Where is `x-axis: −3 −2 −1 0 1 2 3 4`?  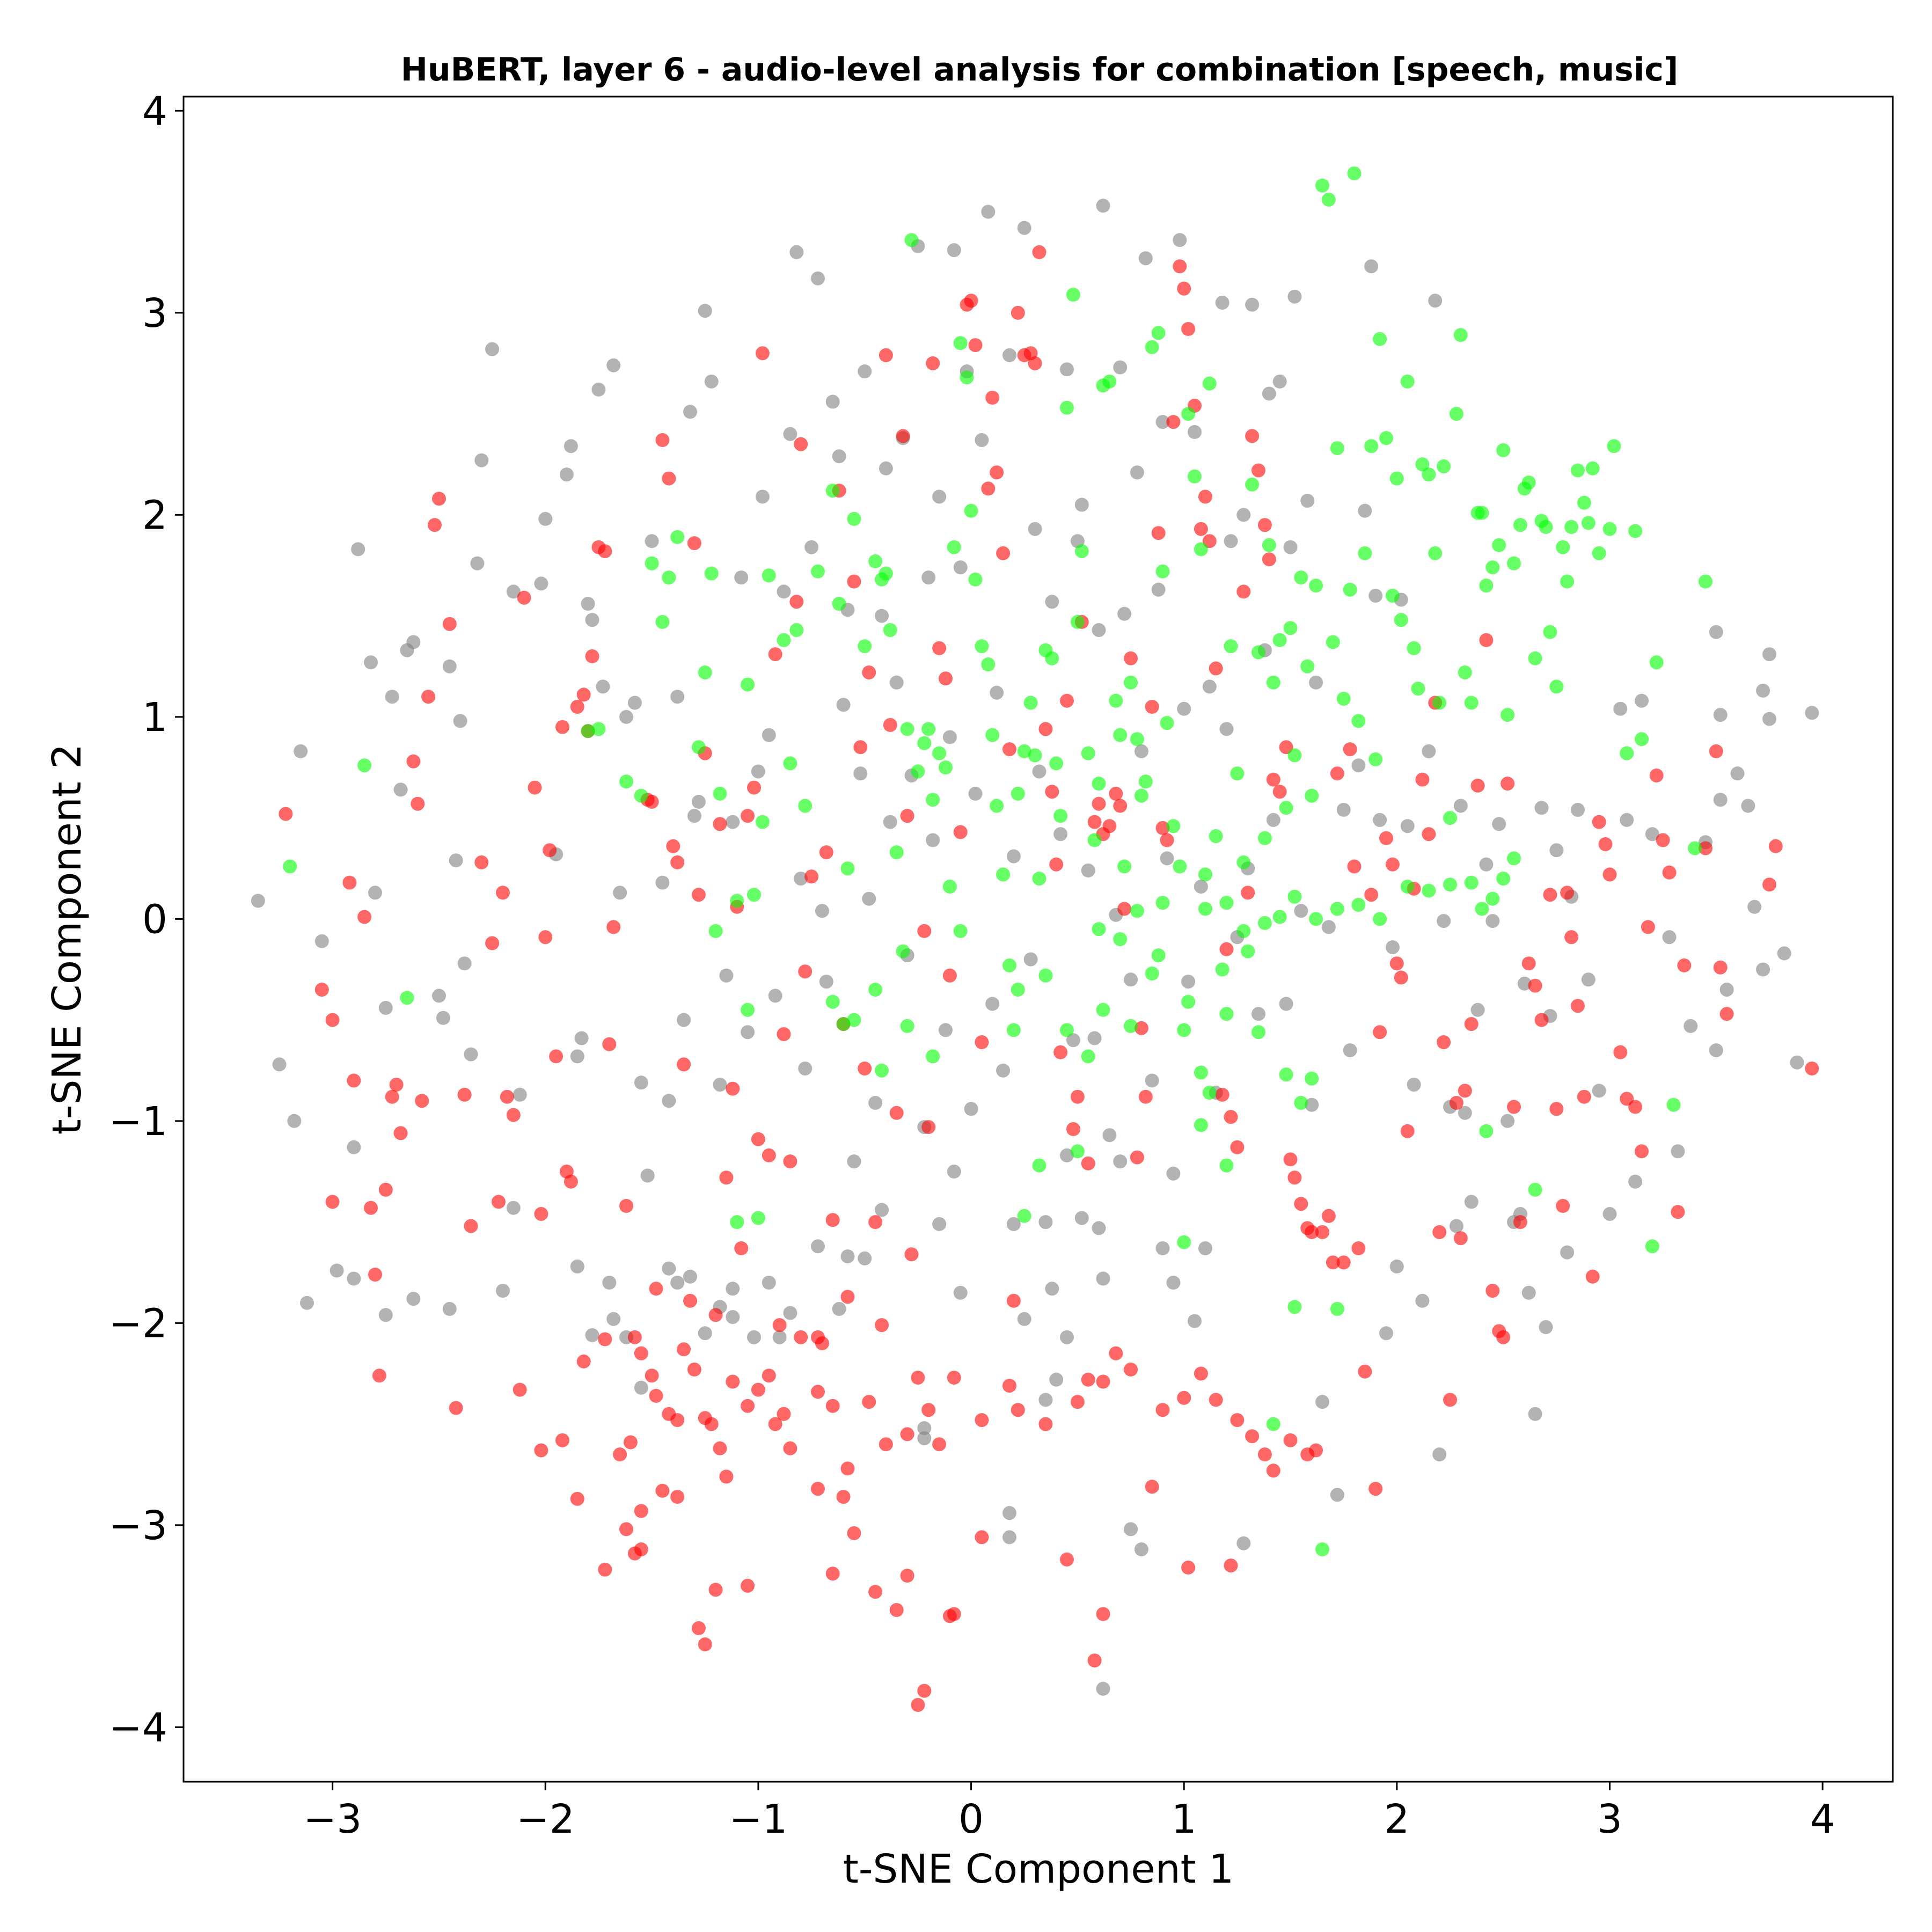
x-axis: −3 −2 −1 0 1 2 3 4 is located at coordinates (1069, 1812).